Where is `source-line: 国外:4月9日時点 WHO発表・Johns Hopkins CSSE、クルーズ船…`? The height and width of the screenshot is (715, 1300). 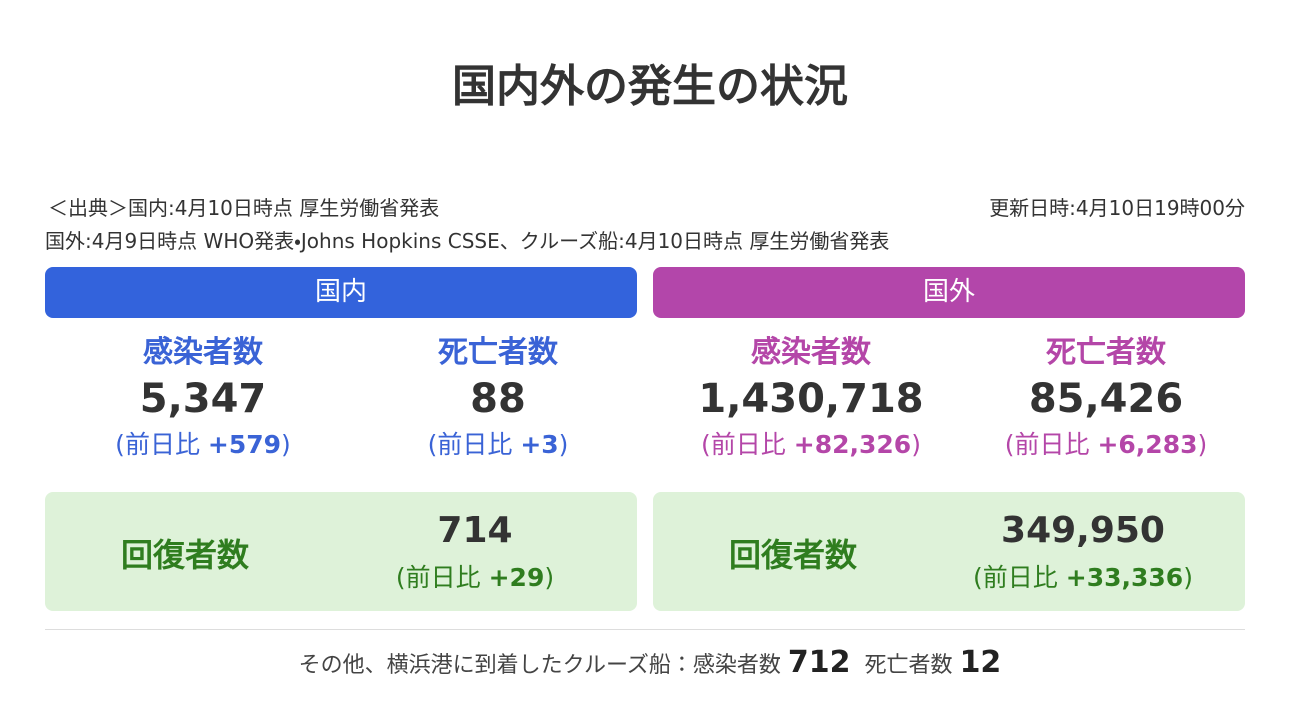
source-line: 国外:4月9日時点 WHO発表・Johns Hopkins CSSE、クルーズ船… is located at coordinates (467, 241).